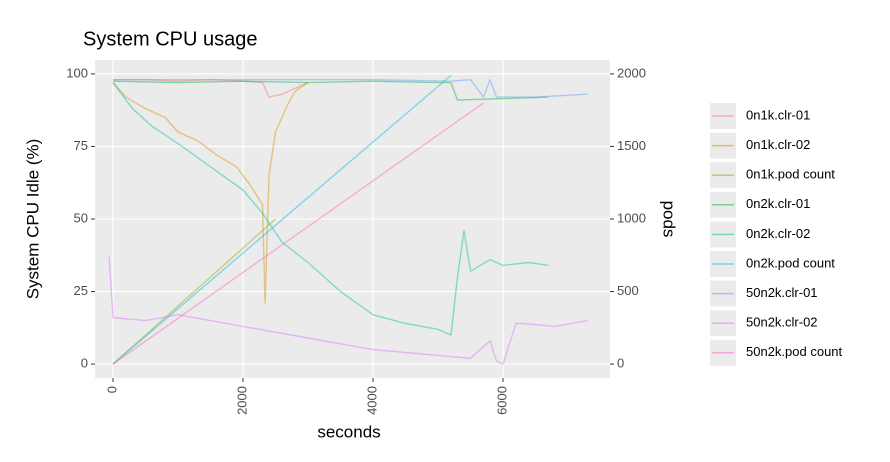  What do you see at coordinates (631, 217) in the screenshot?
I see `y2-tick-label: 1000` at bounding box center [631, 217].